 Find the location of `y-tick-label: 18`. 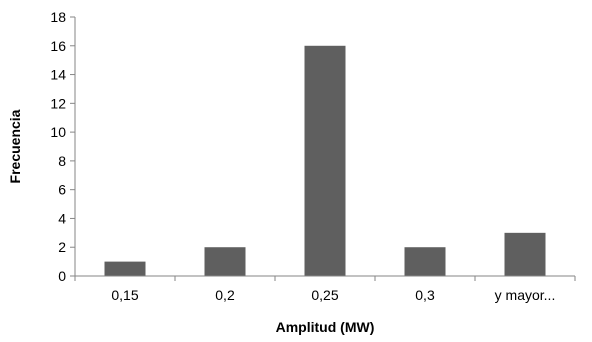

y-tick-label: 18 is located at coordinates (58, 17).